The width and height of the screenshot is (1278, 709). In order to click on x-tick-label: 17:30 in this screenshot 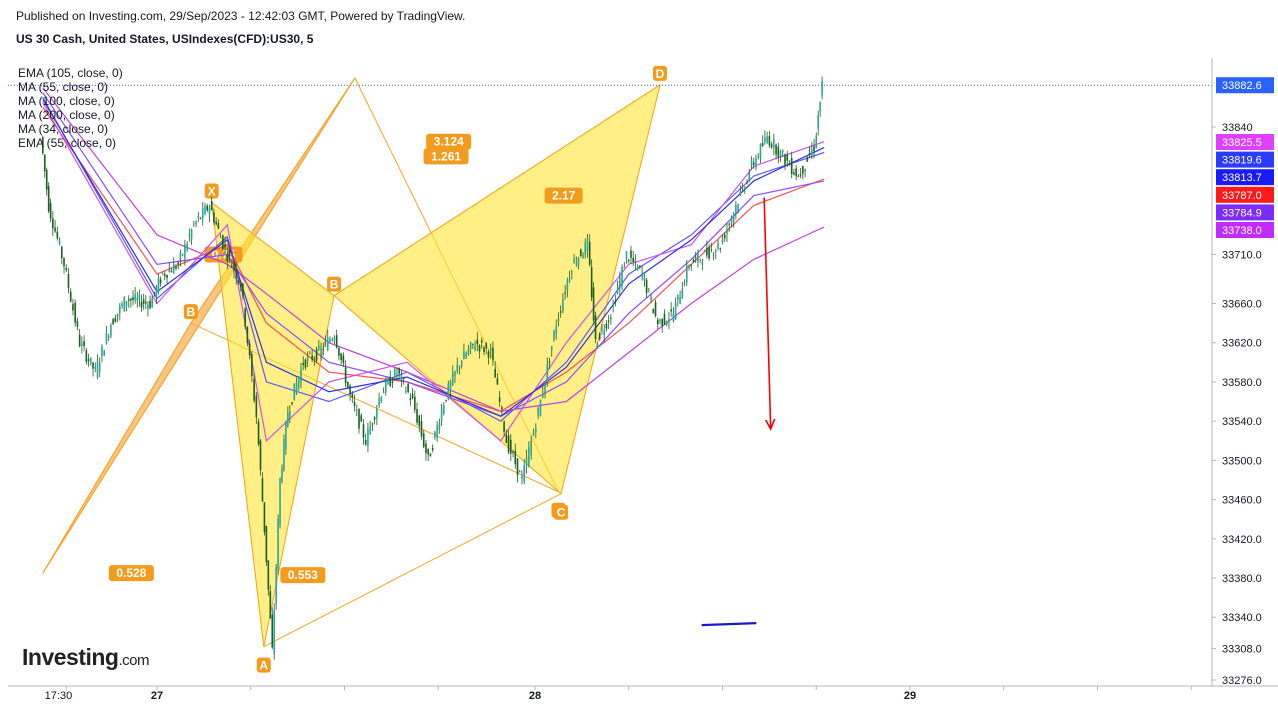, I will do `click(59, 696)`.